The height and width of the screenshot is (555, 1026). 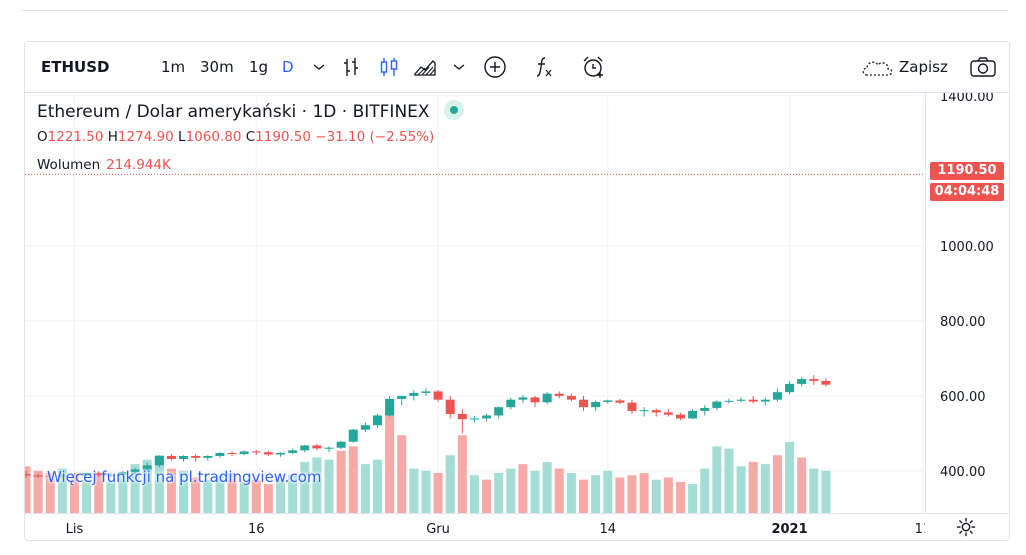 What do you see at coordinates (963, 472) in the screenshot?
I see `price-tick-label: 400.00` at bounding box center [963, 472].